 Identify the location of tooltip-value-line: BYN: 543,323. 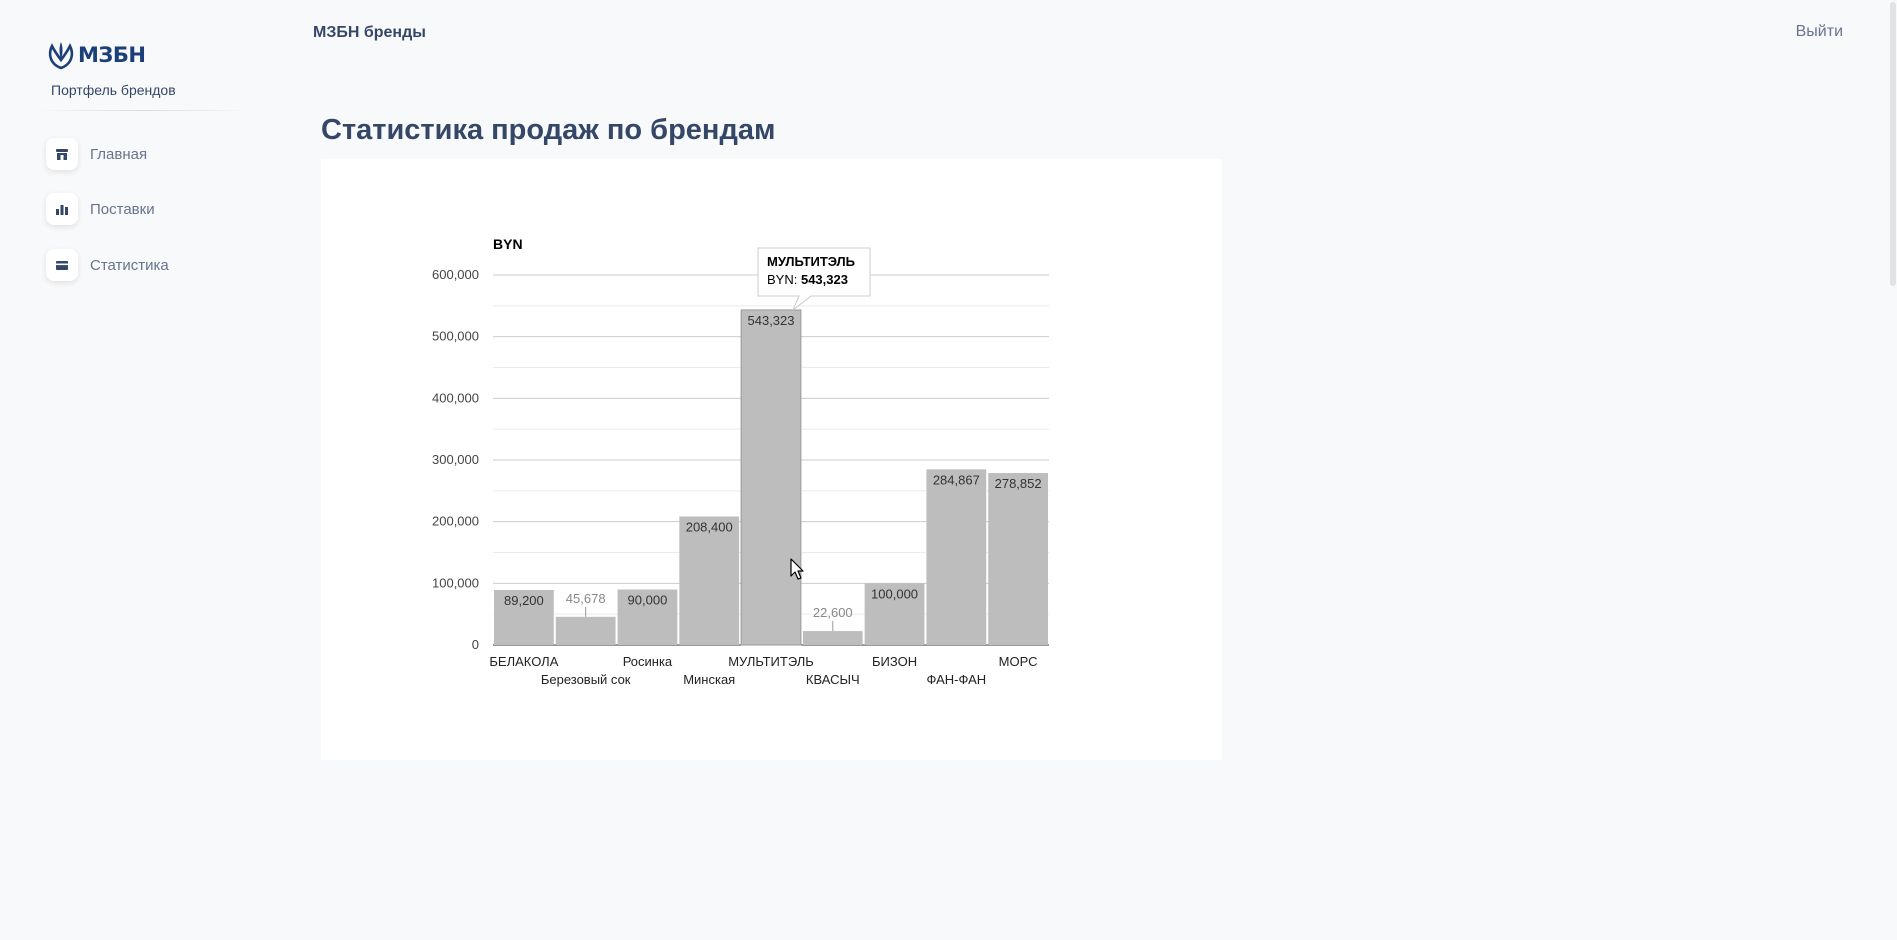
(807, 279).